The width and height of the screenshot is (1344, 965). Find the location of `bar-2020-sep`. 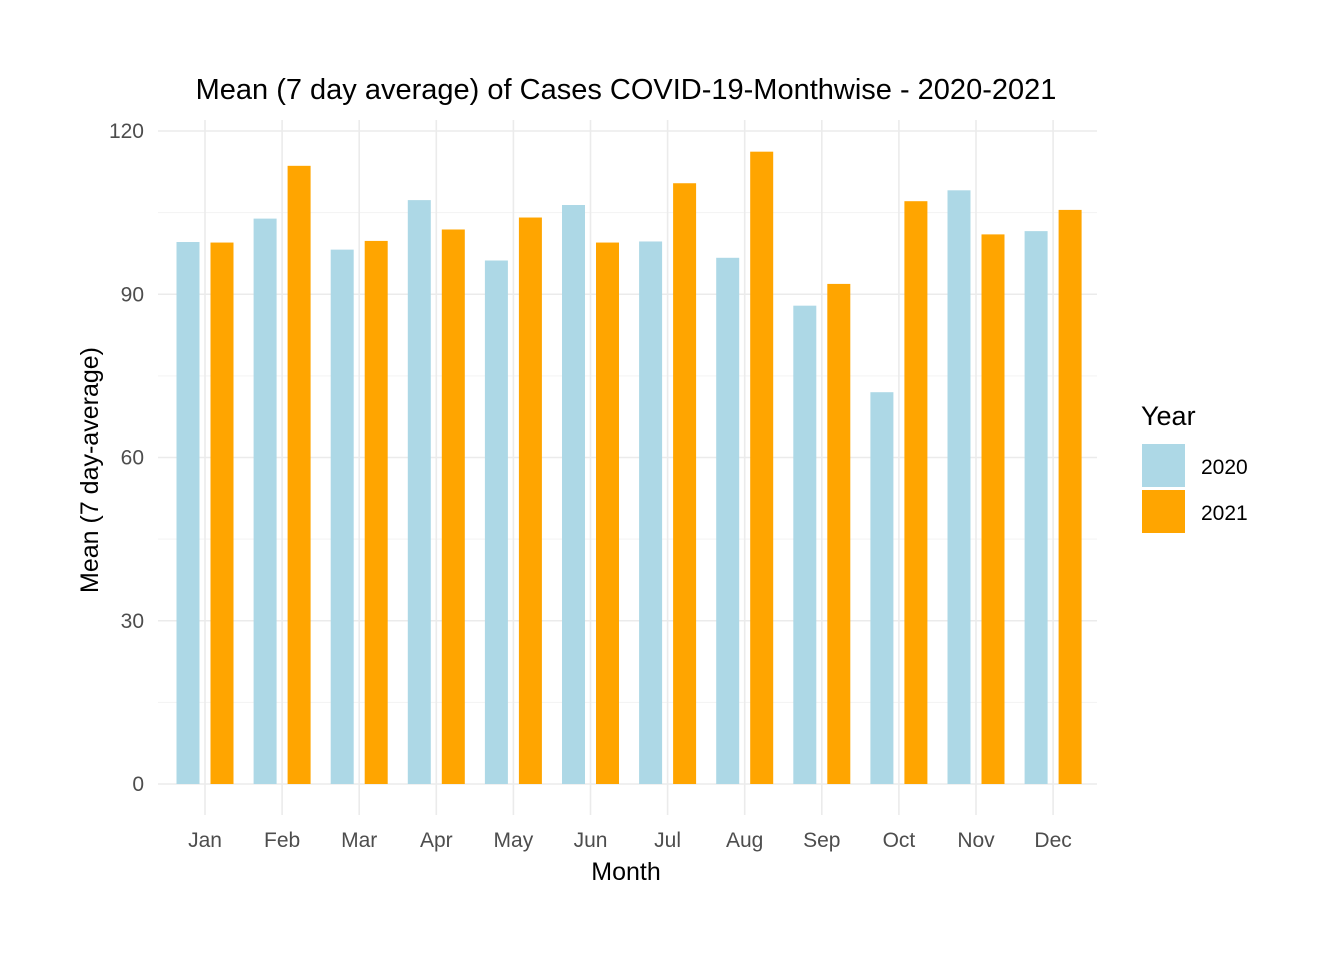

bar-2020-sep is located at coordinates (805, 544).